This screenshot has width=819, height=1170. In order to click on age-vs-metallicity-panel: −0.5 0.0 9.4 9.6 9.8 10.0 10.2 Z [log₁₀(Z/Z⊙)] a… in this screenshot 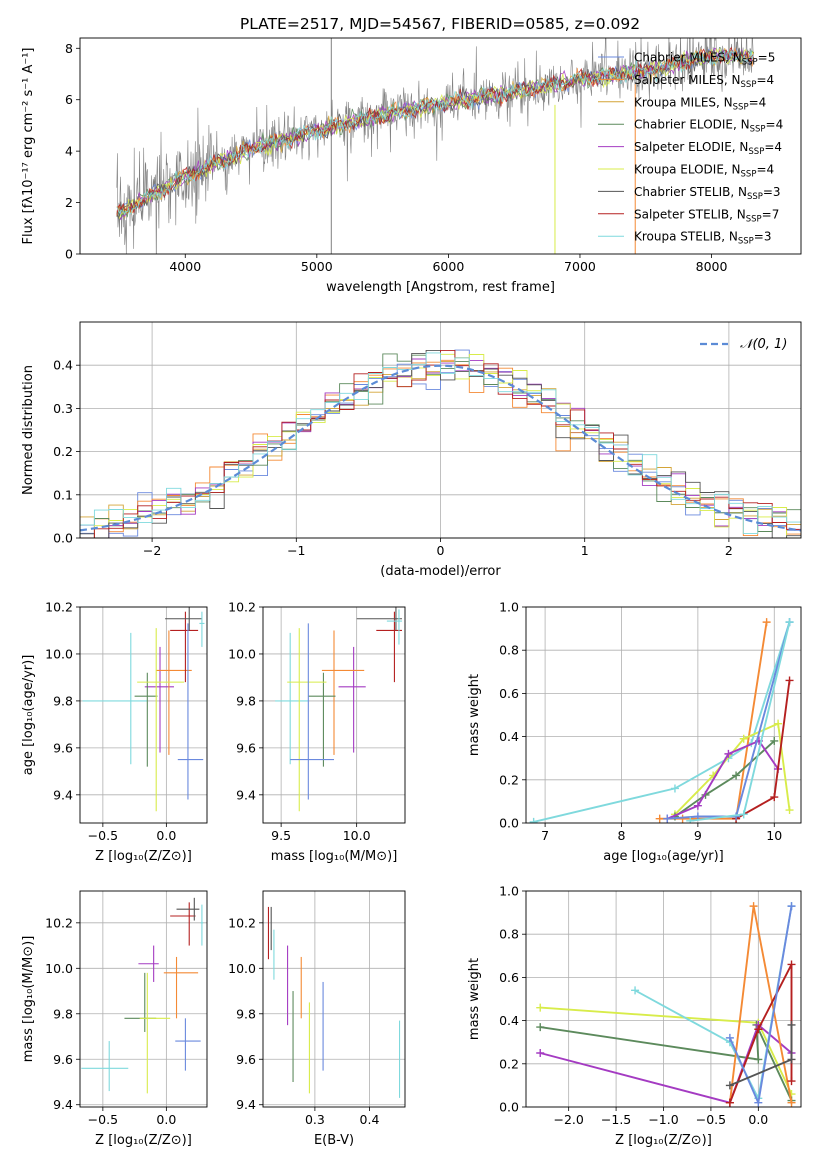, I will do `click(114, 732)`.